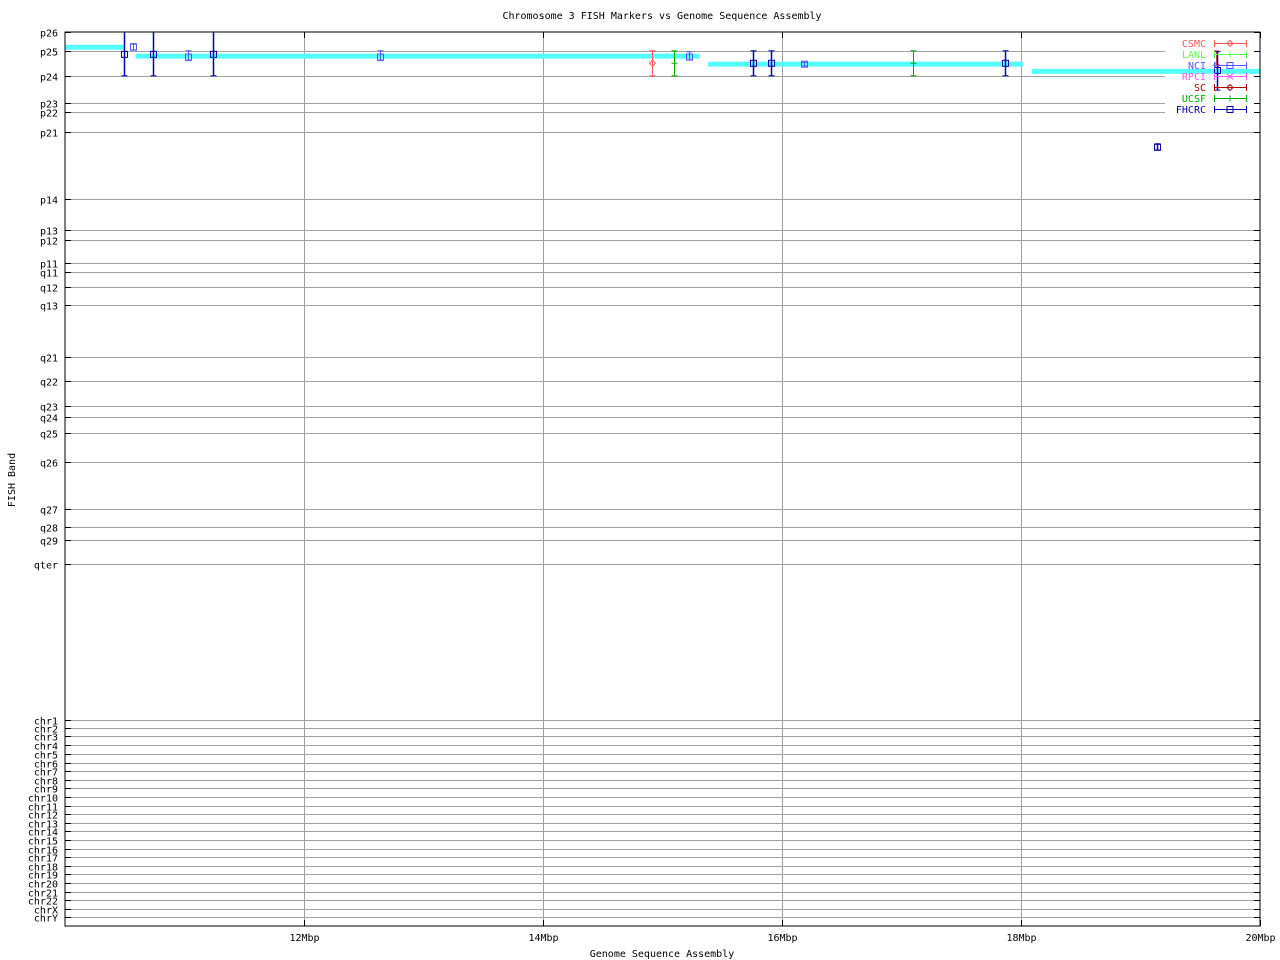 This screenshot has width=1280, height=960. I want to click on y-tick-label: chr1, so click(46, 722).